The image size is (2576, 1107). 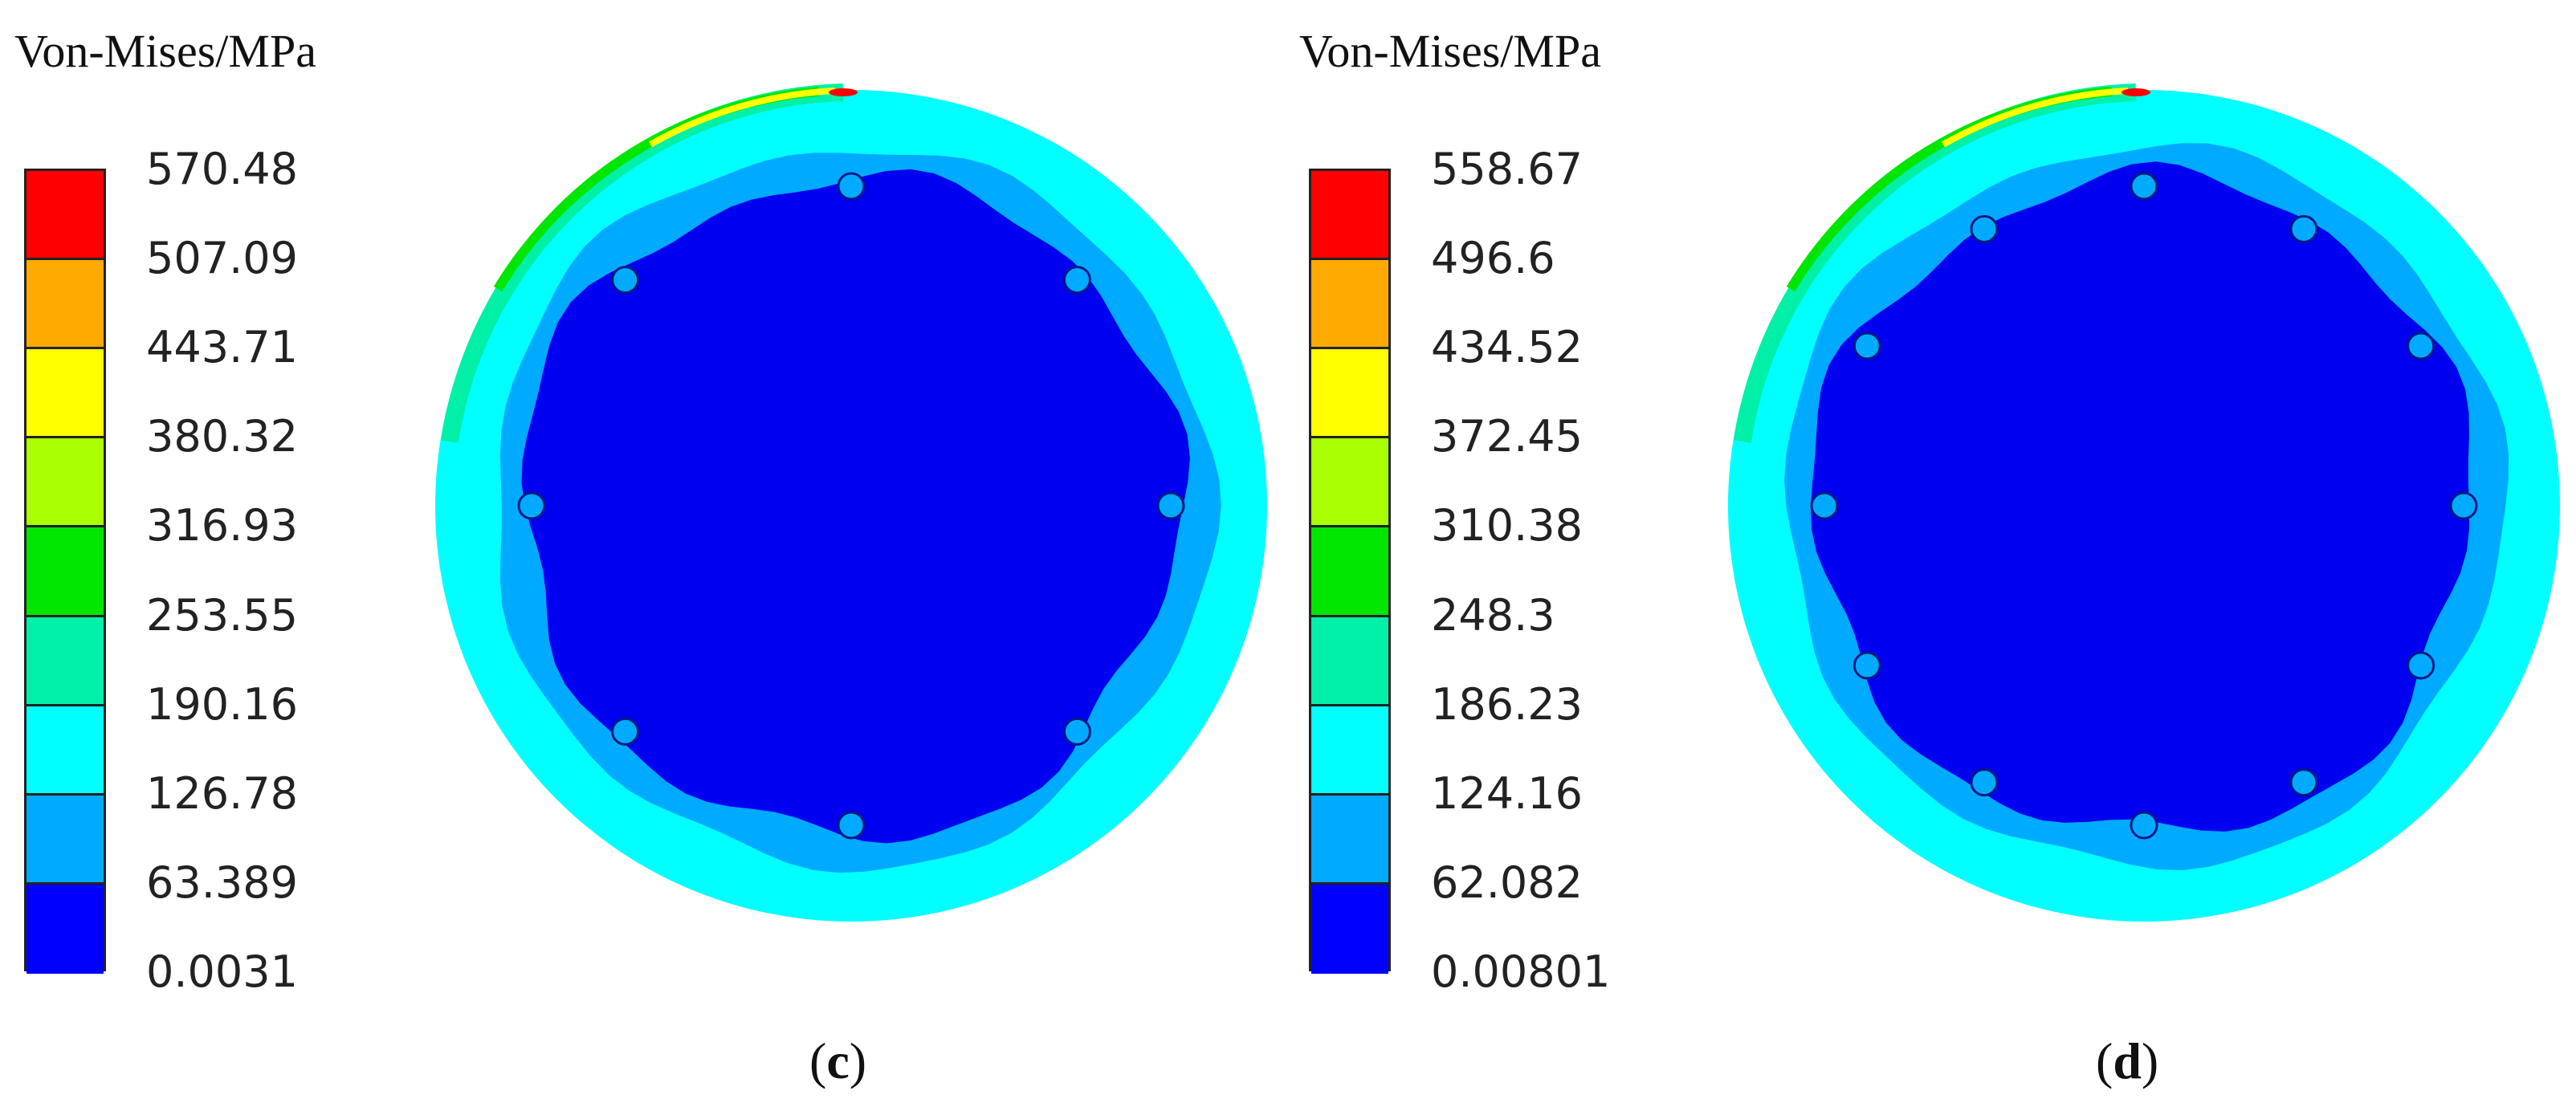 I want to click on legend-value: 558.67, so click(x=1507, y=169).